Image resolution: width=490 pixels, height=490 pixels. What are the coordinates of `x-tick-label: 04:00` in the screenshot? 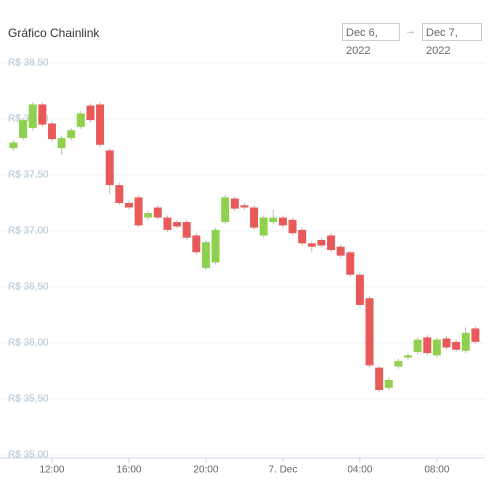 It's located at (359, 470).